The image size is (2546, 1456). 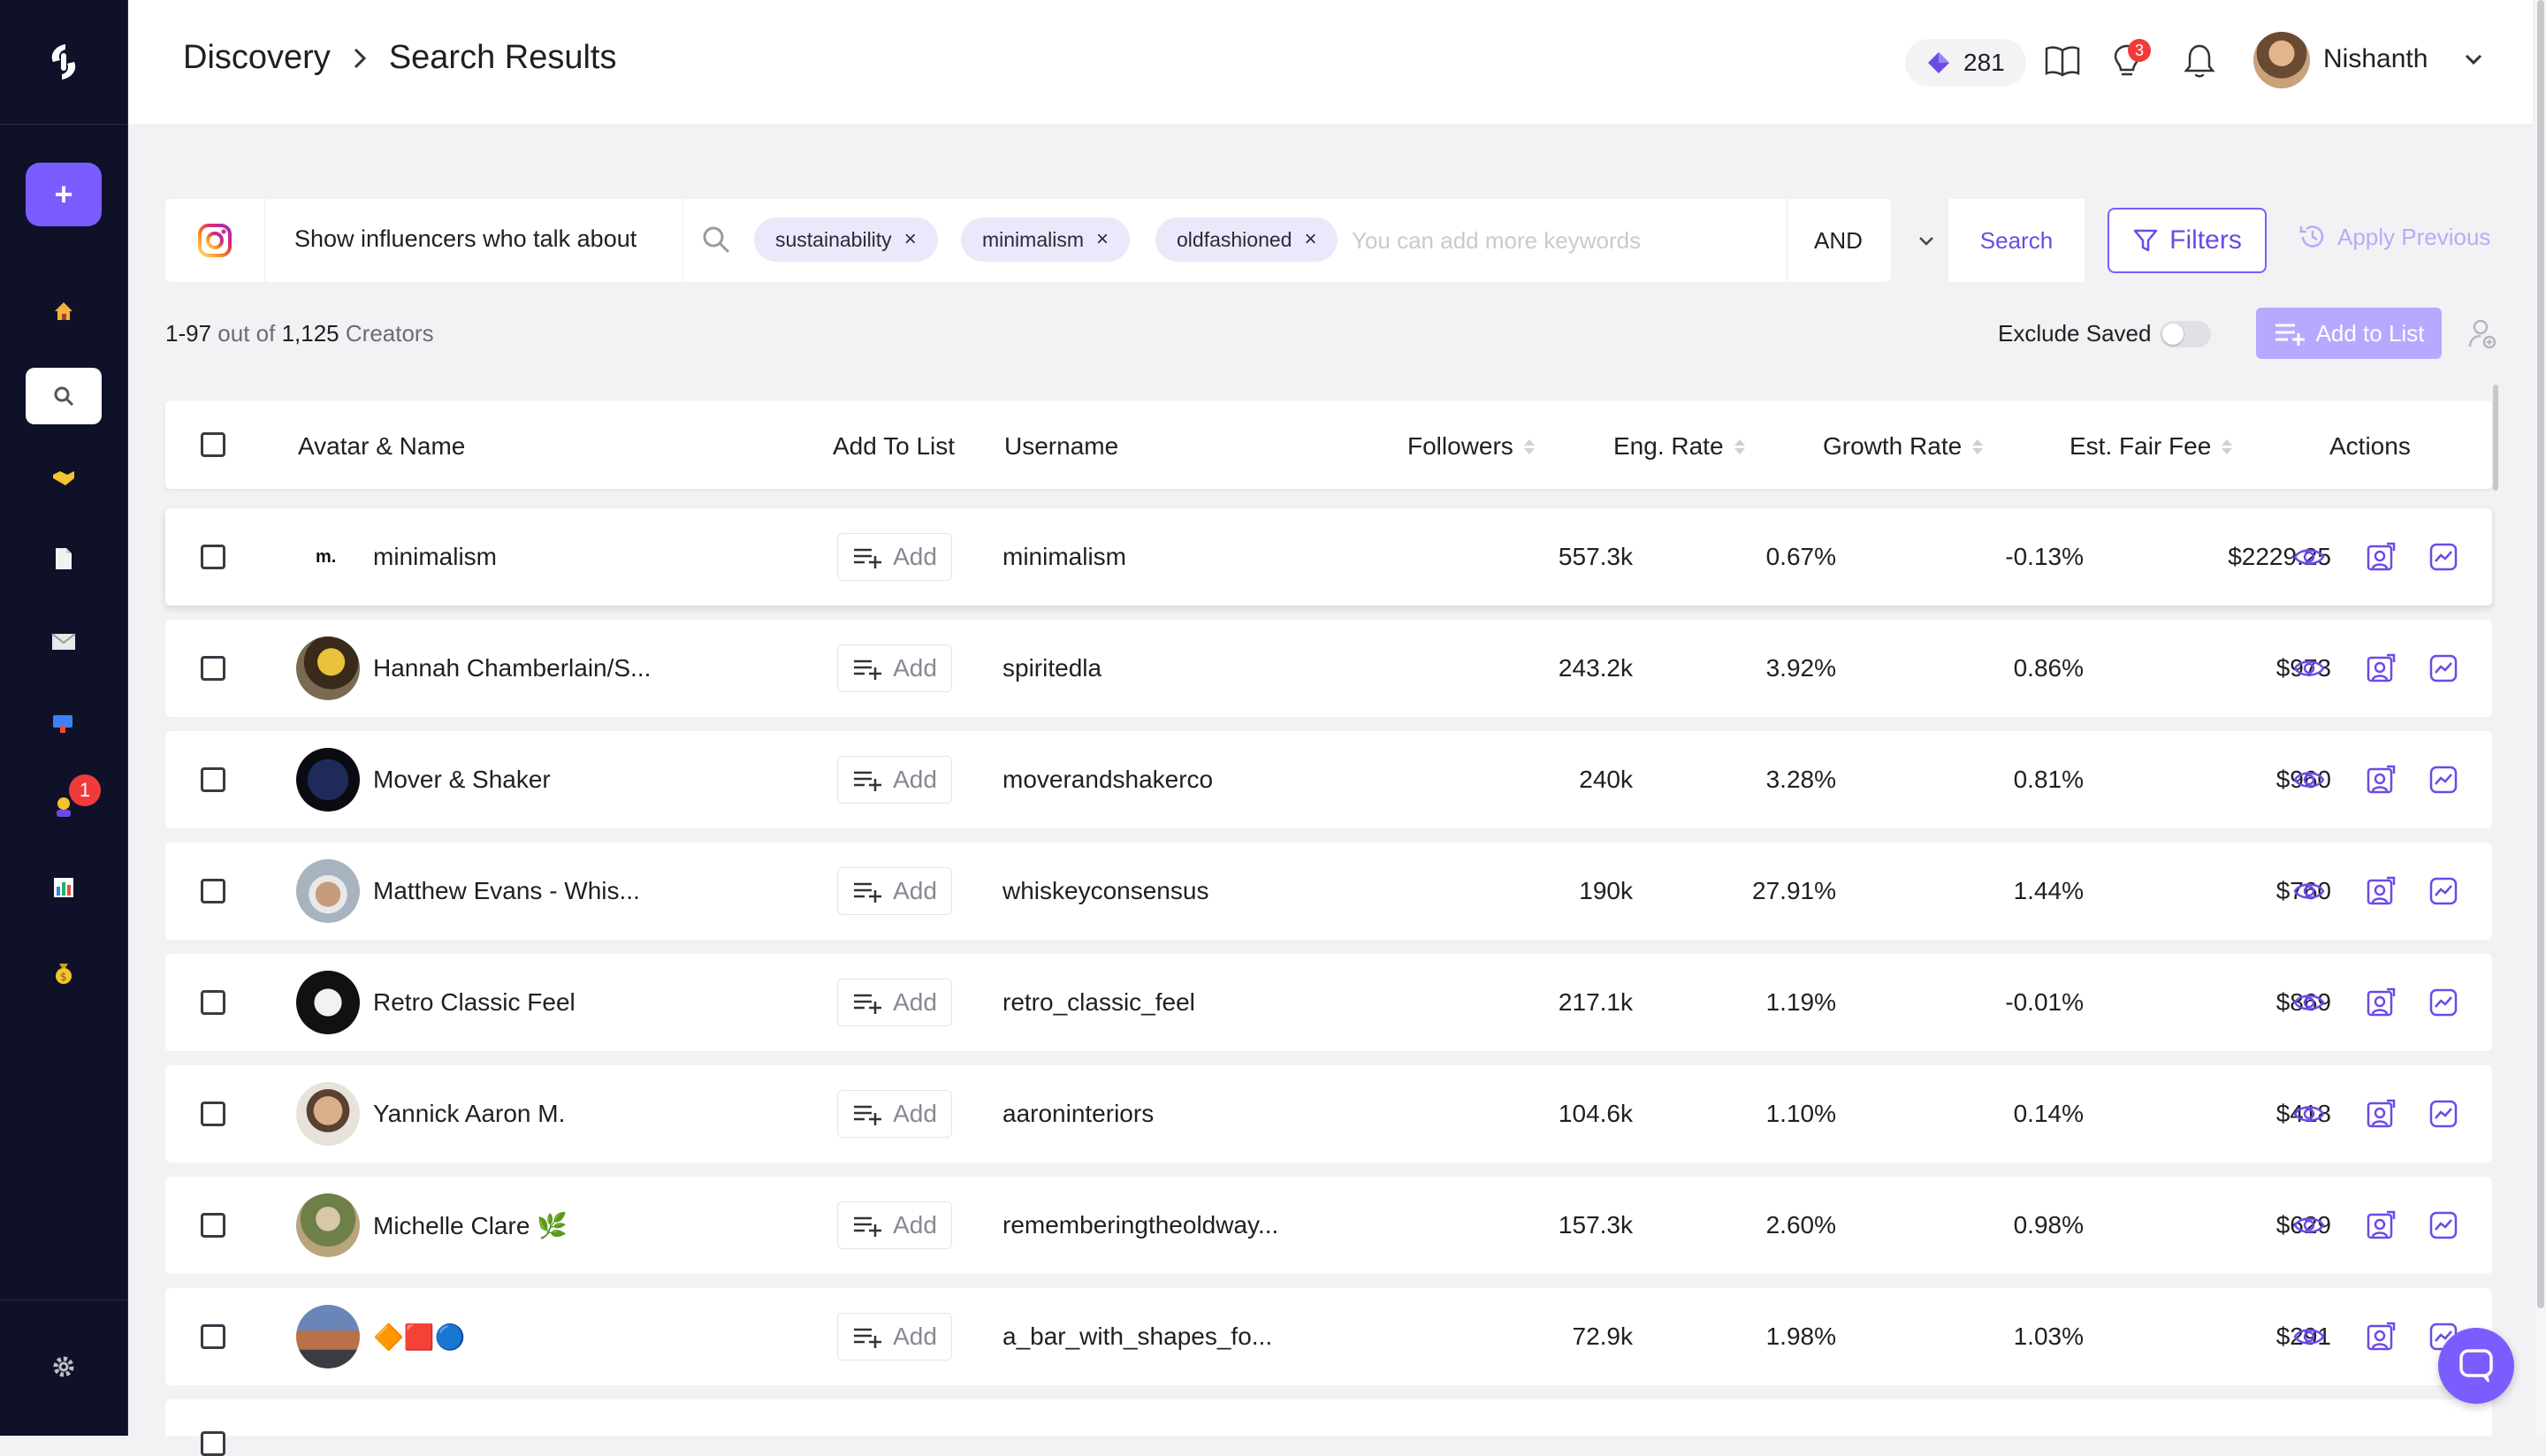 I want to click on sidebar-item-influencers, so click(x=64, y=806).